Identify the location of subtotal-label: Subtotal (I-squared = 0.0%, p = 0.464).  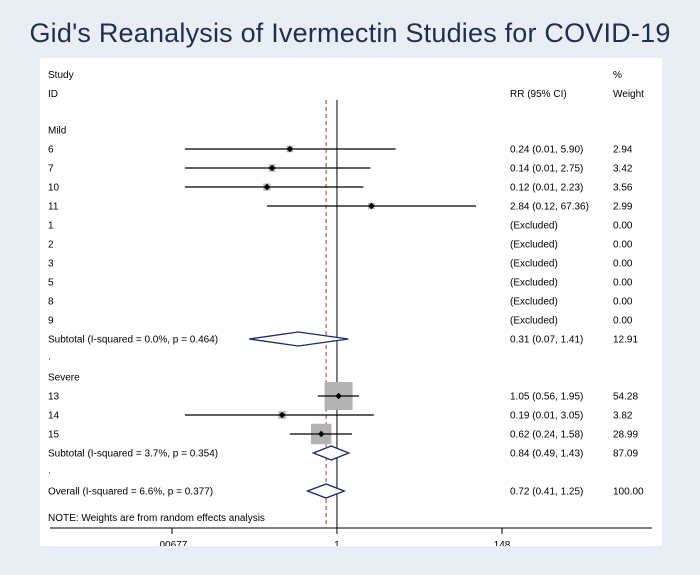
(133, 340).